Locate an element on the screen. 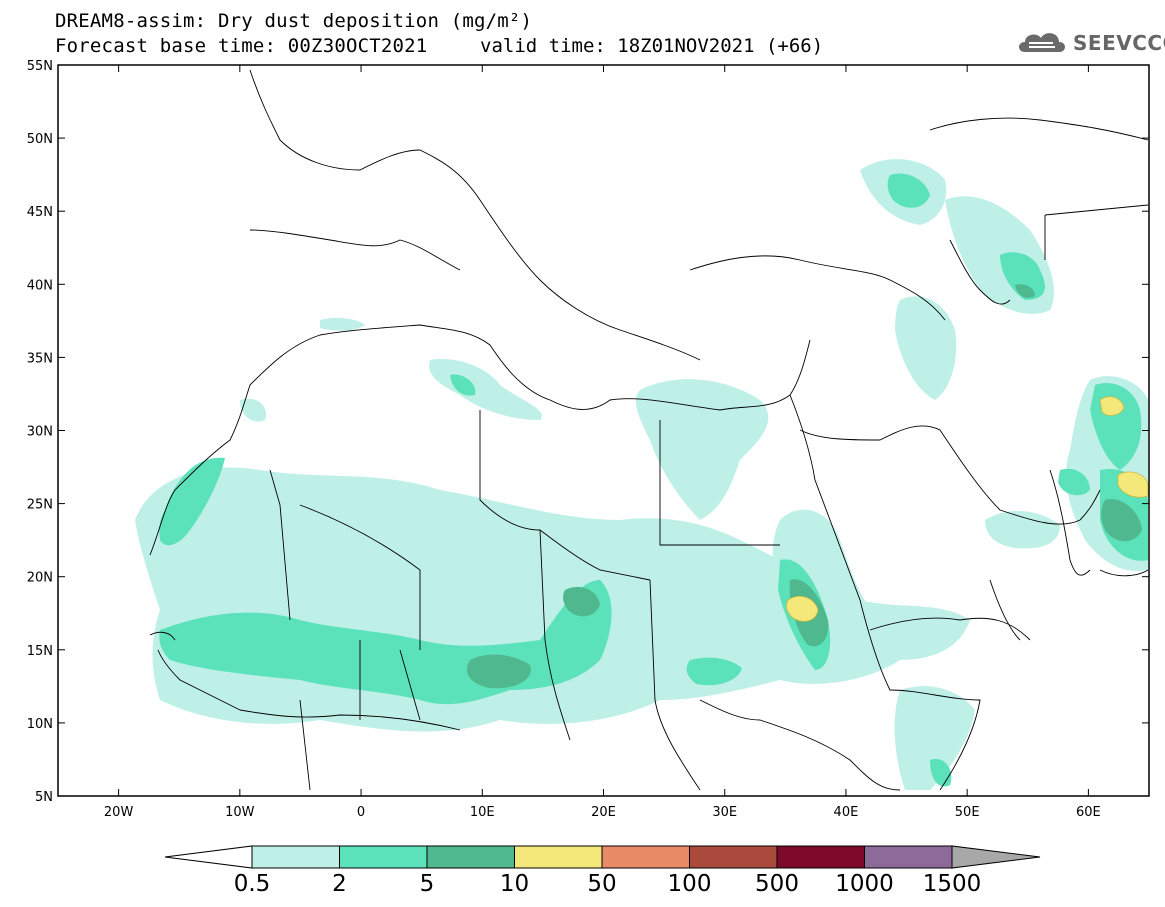 The width and height of the screenshot is (1165, 907). lon-label: 20E is located at coordinates (603, 812).